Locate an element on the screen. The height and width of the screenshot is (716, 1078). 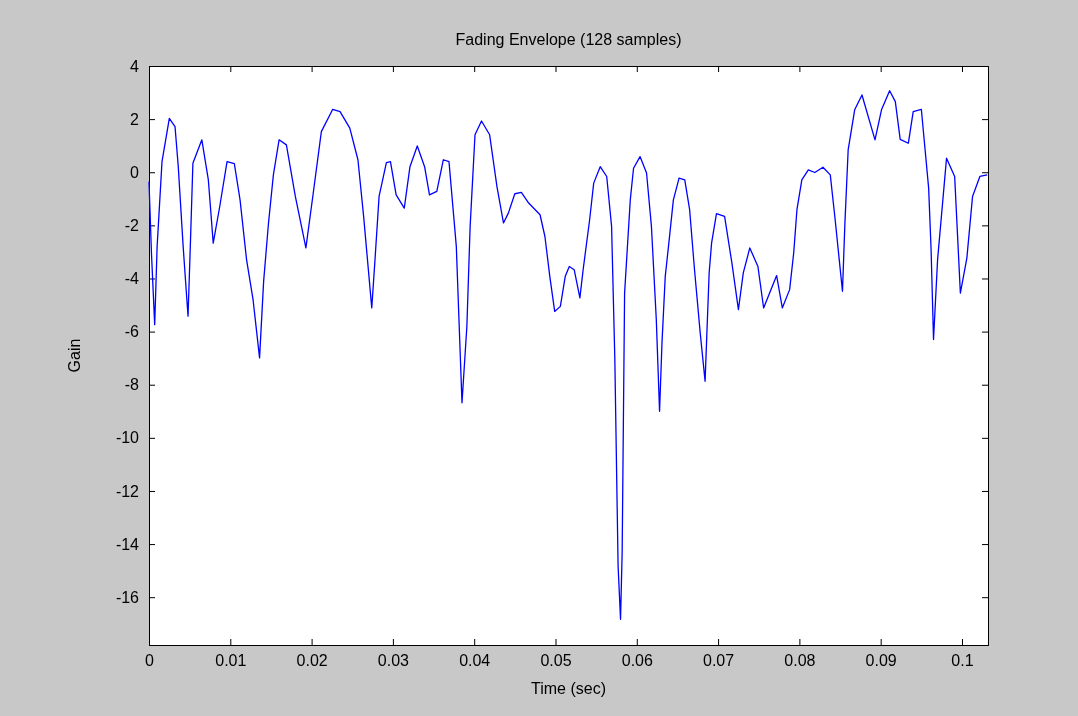
y-tick-label: -8 is located at coordinates (132, 385).